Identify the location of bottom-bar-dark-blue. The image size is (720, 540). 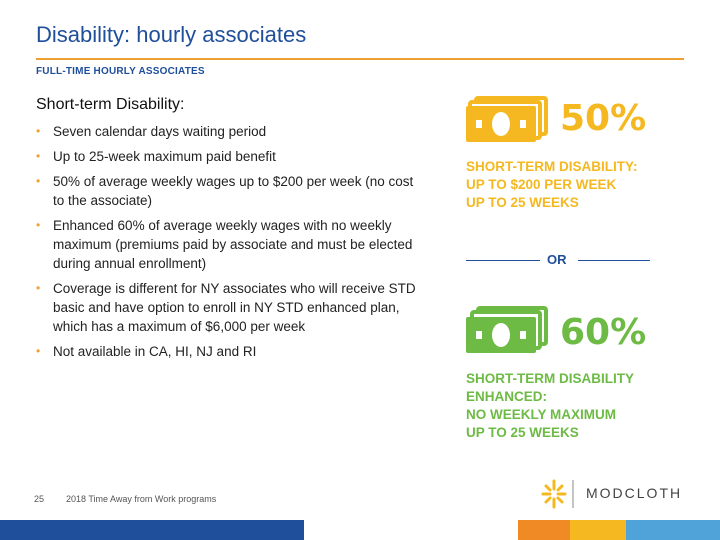
(152, 530).